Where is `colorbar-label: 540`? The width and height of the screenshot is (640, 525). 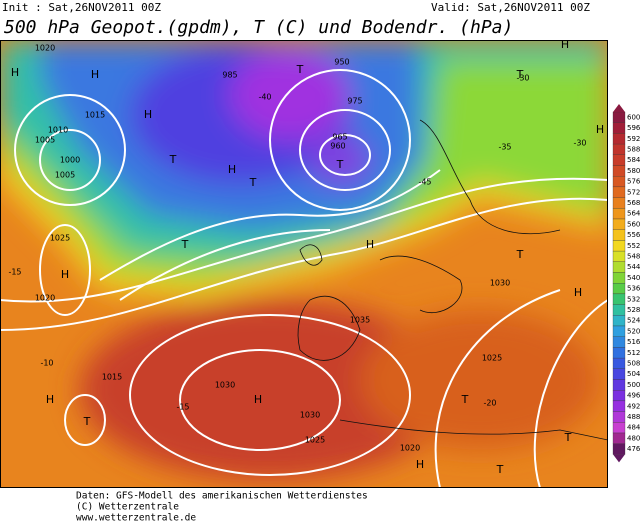 colorbar-label: 540 is located at coordinates (633, 278).